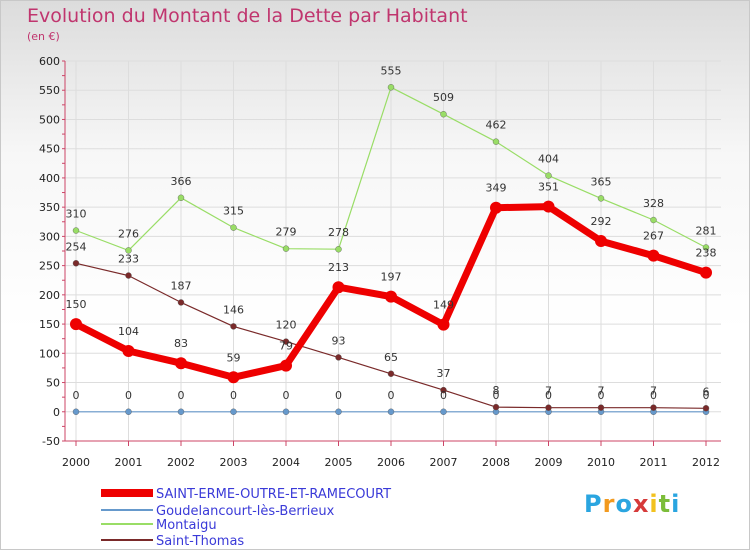 The image size is (750, 551). Describe the element at coordinates (339, 462) in the screenshot. I see `x-tick-label: 2005` at that location.